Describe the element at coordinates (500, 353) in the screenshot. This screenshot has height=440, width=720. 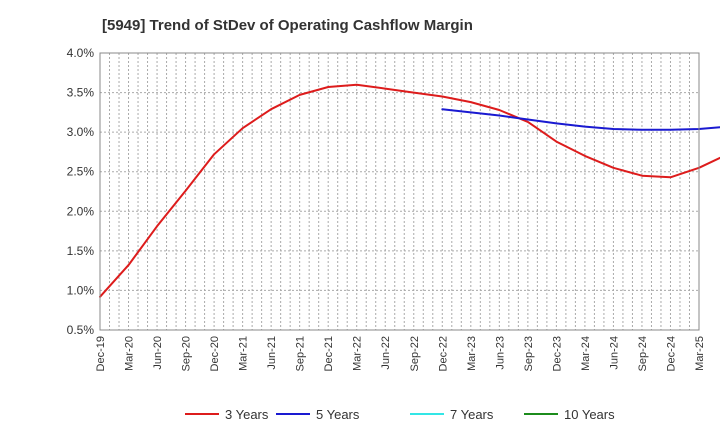
I see `x-tick-label: Jun-23` at that location.